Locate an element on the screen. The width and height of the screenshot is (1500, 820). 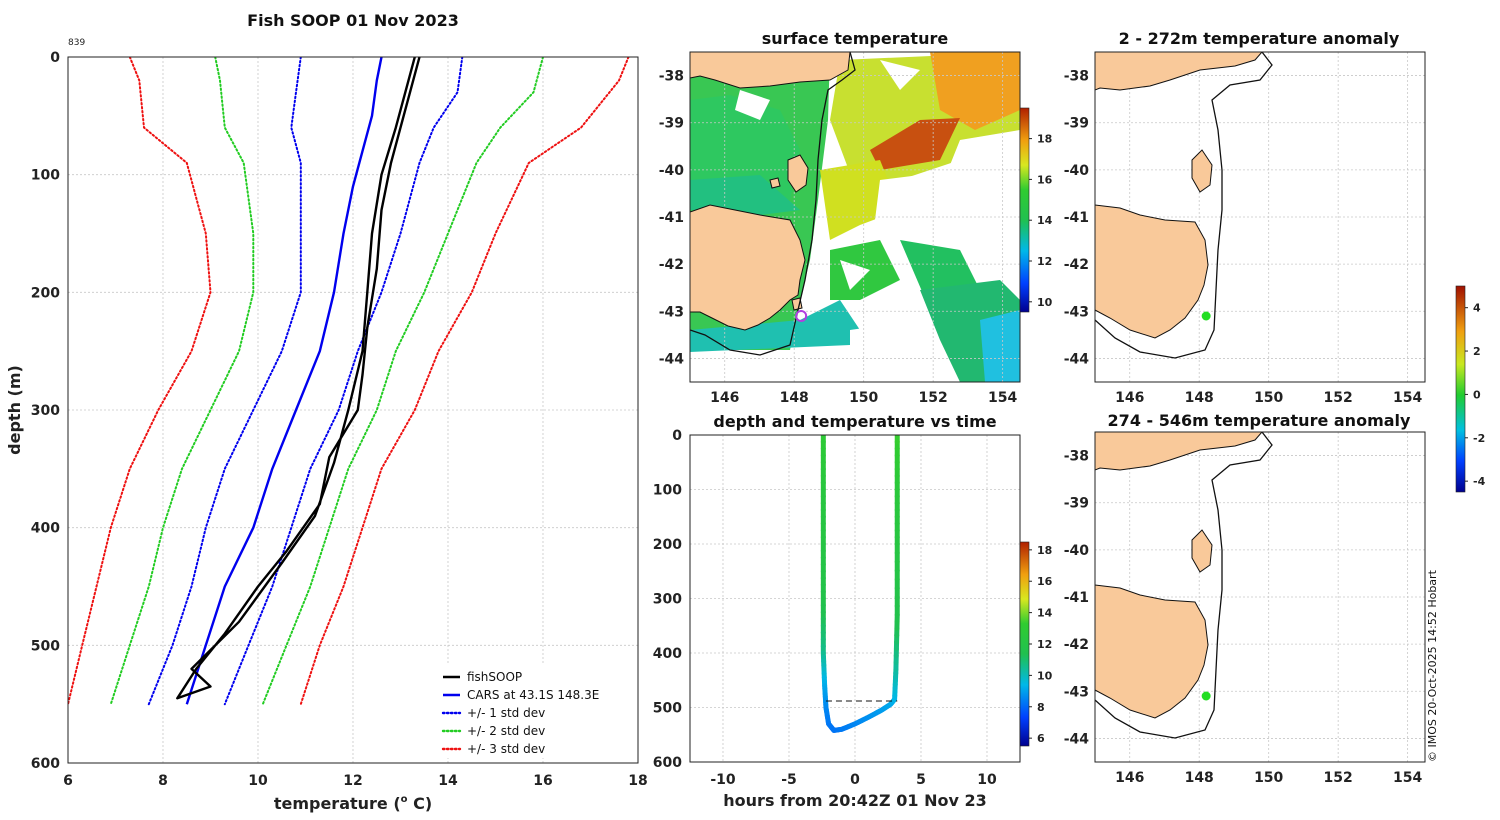
sst-station-marker is located at coordinates (801, 316).